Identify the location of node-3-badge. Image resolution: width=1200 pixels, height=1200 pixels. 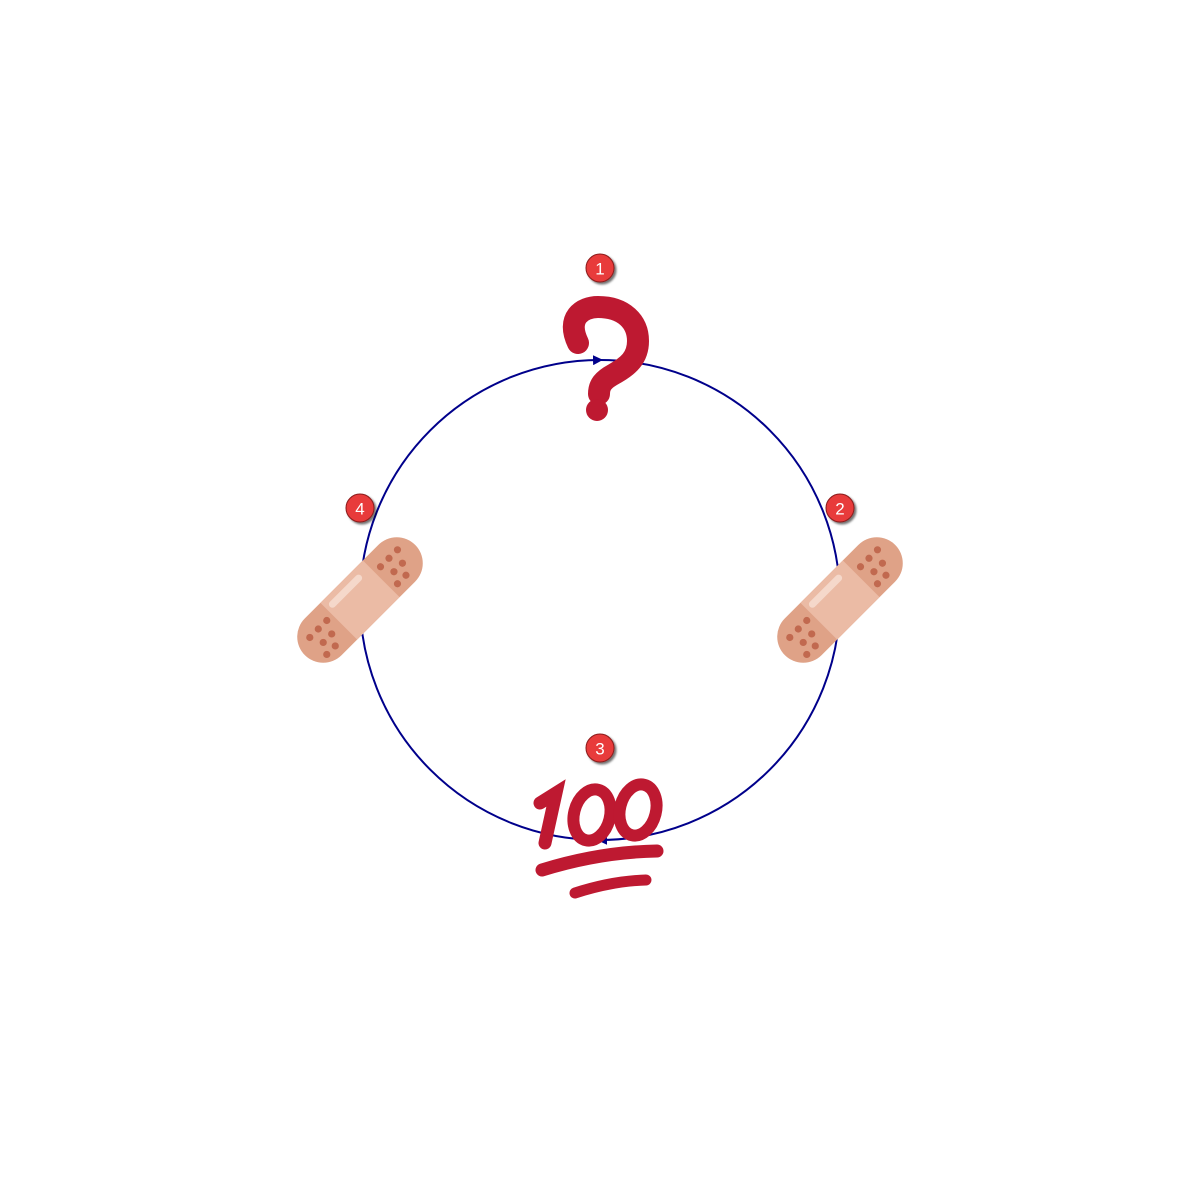
(600, 748).